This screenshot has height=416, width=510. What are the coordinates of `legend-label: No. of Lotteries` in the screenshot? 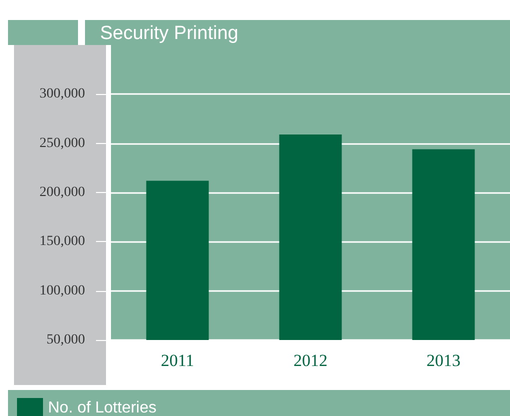 It's located at (102, 408).